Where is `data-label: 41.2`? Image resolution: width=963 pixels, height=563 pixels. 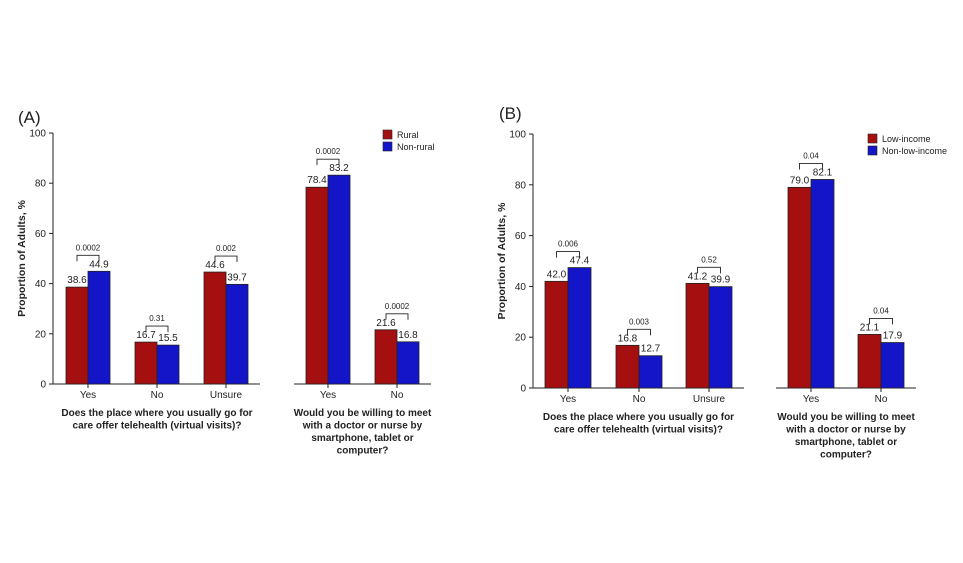 data-label: 41.2 is located at coordinates (698, 276).